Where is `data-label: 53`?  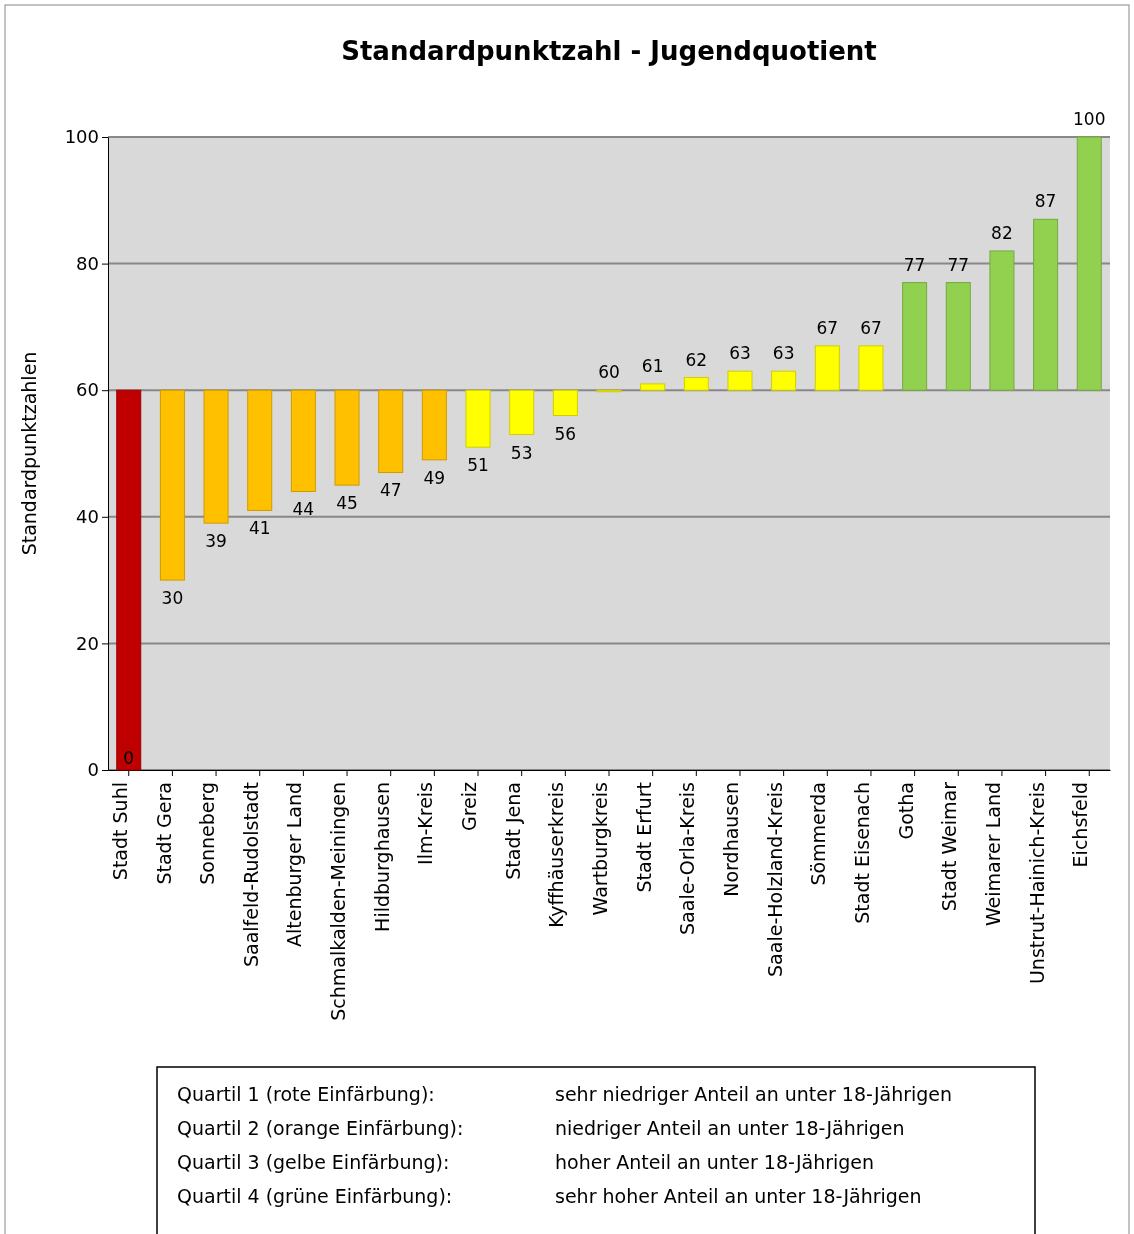 data-label: 53 is located at coordinates (521, 452).